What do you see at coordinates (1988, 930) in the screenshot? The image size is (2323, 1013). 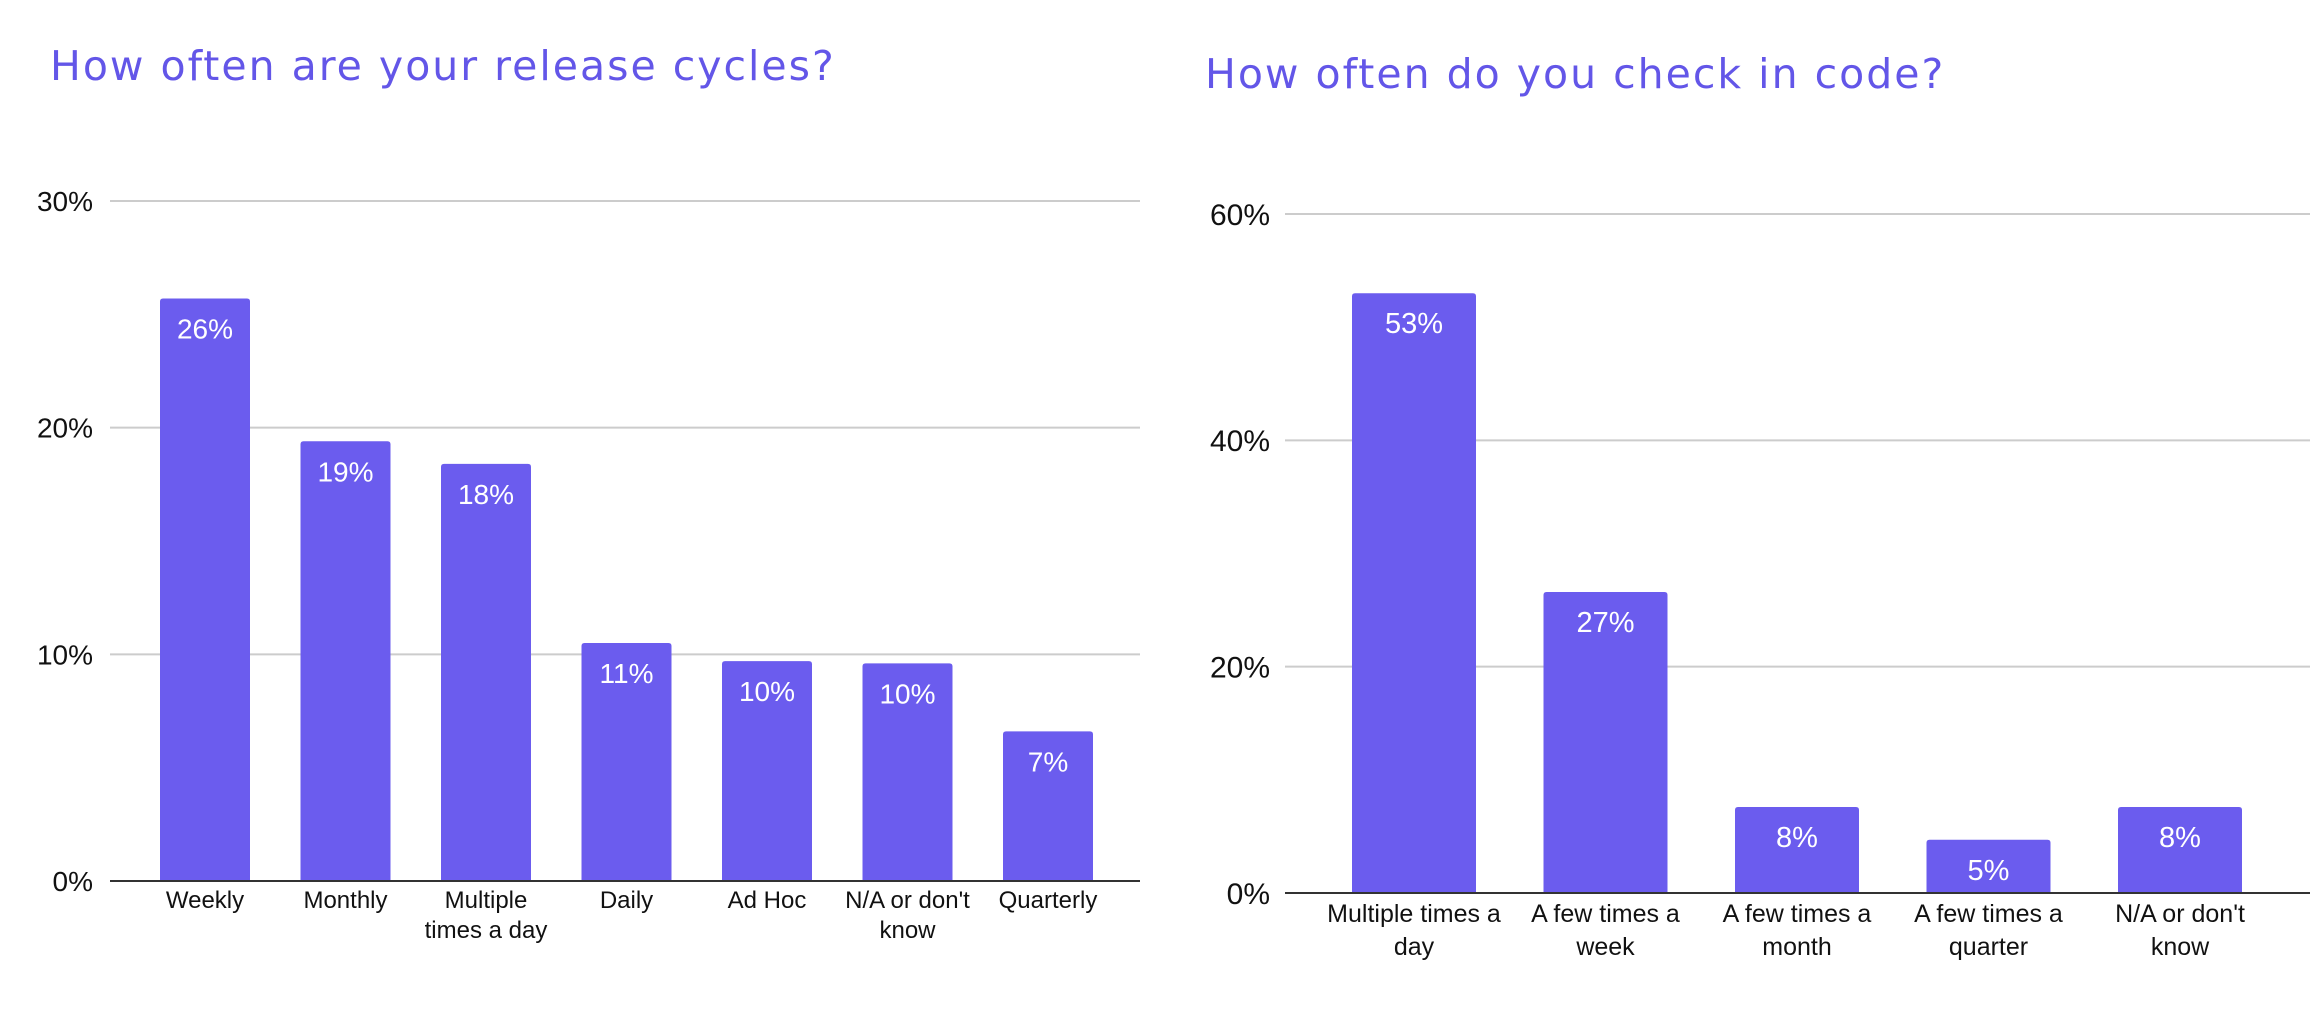 I see `category-label: A few times a quarter` at bounding box center [1988, 930].